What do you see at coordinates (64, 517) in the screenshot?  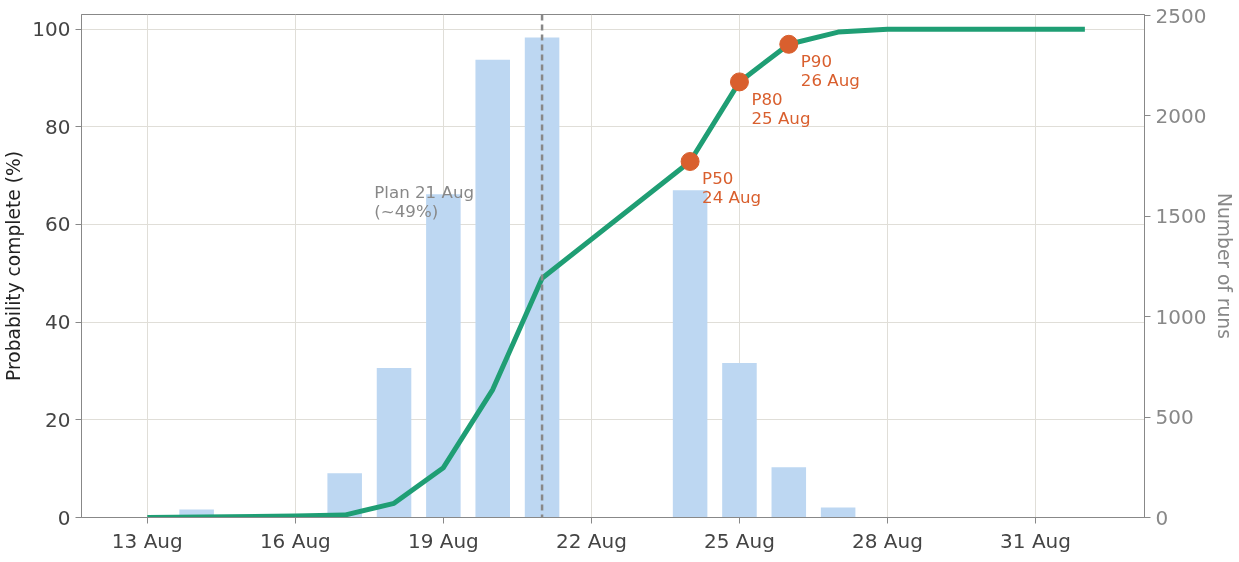 I see `y-tick-label: 0` at bounding box center [64, 517].